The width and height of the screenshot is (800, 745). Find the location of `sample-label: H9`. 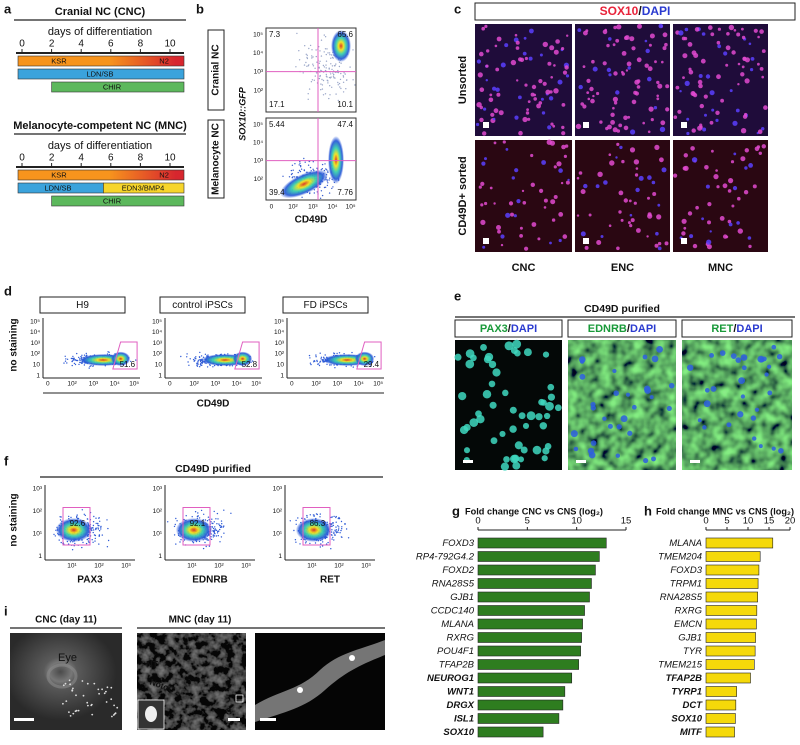

sample-label: H9 is located at coordinates (82, 305).